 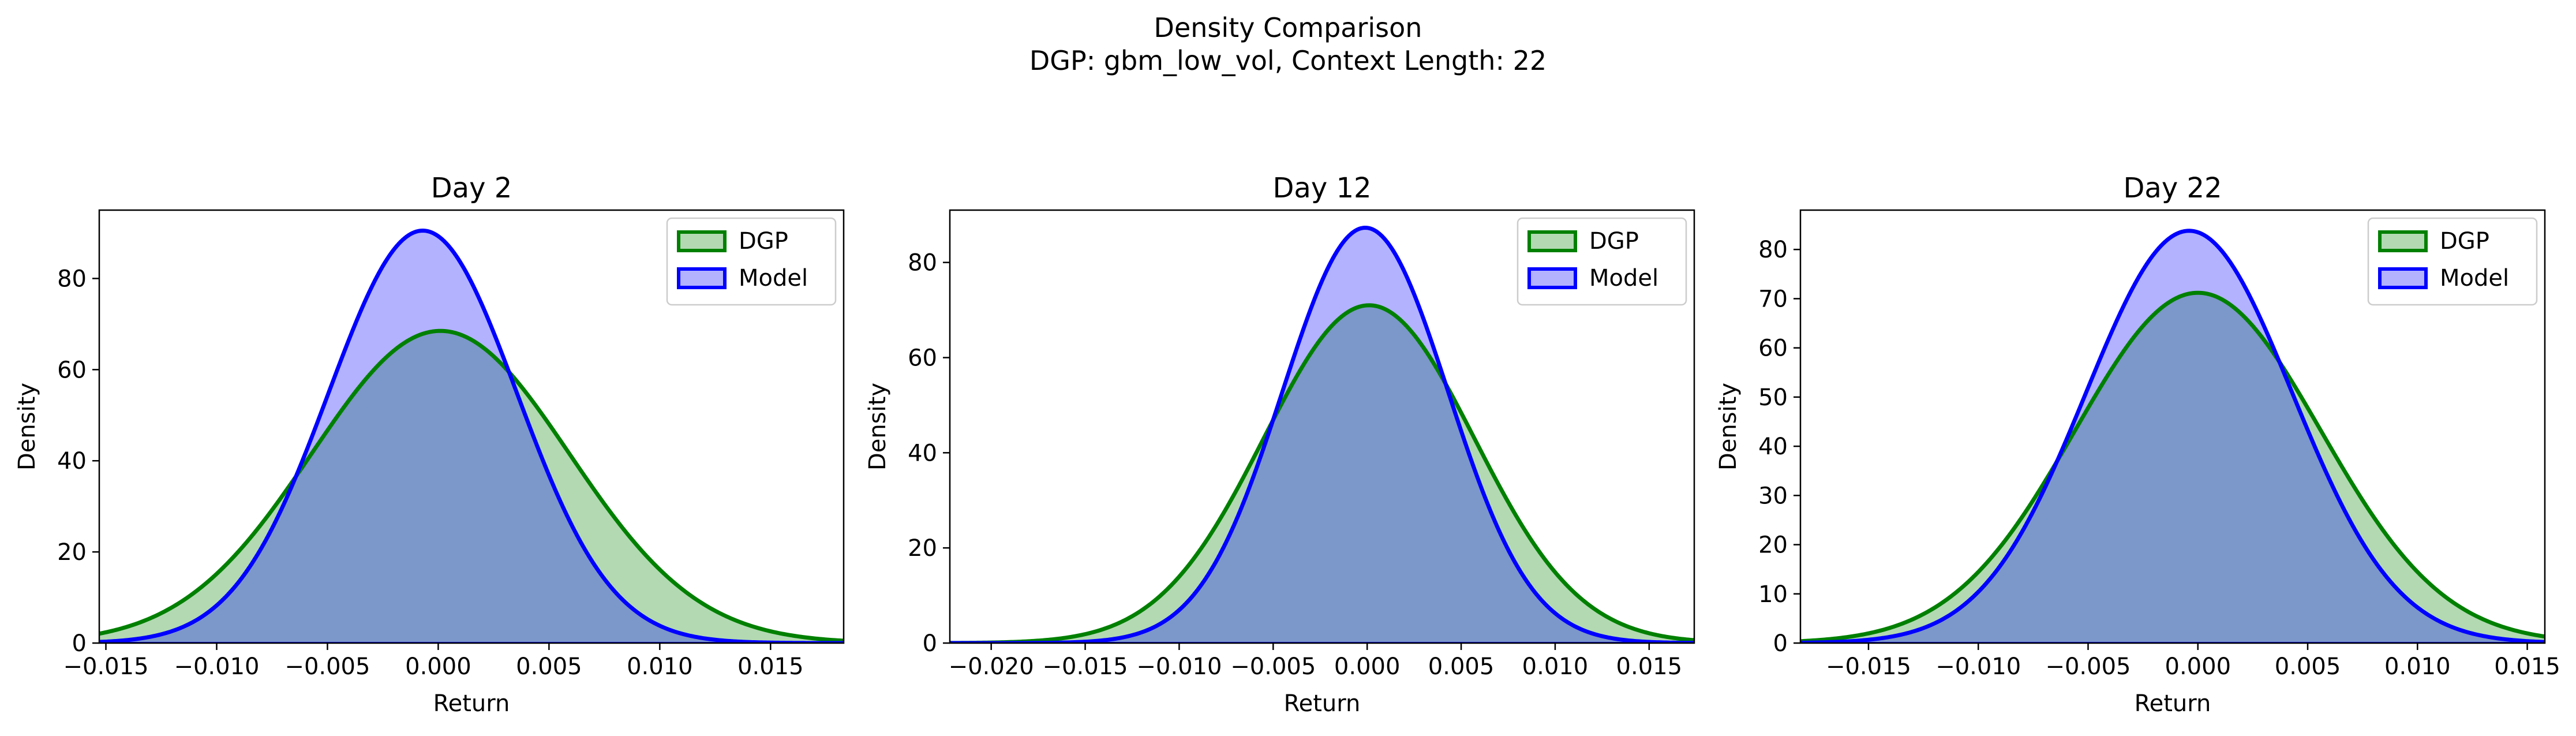 I want to click on subplot-title: Day 2, so click(x=471, y=188).